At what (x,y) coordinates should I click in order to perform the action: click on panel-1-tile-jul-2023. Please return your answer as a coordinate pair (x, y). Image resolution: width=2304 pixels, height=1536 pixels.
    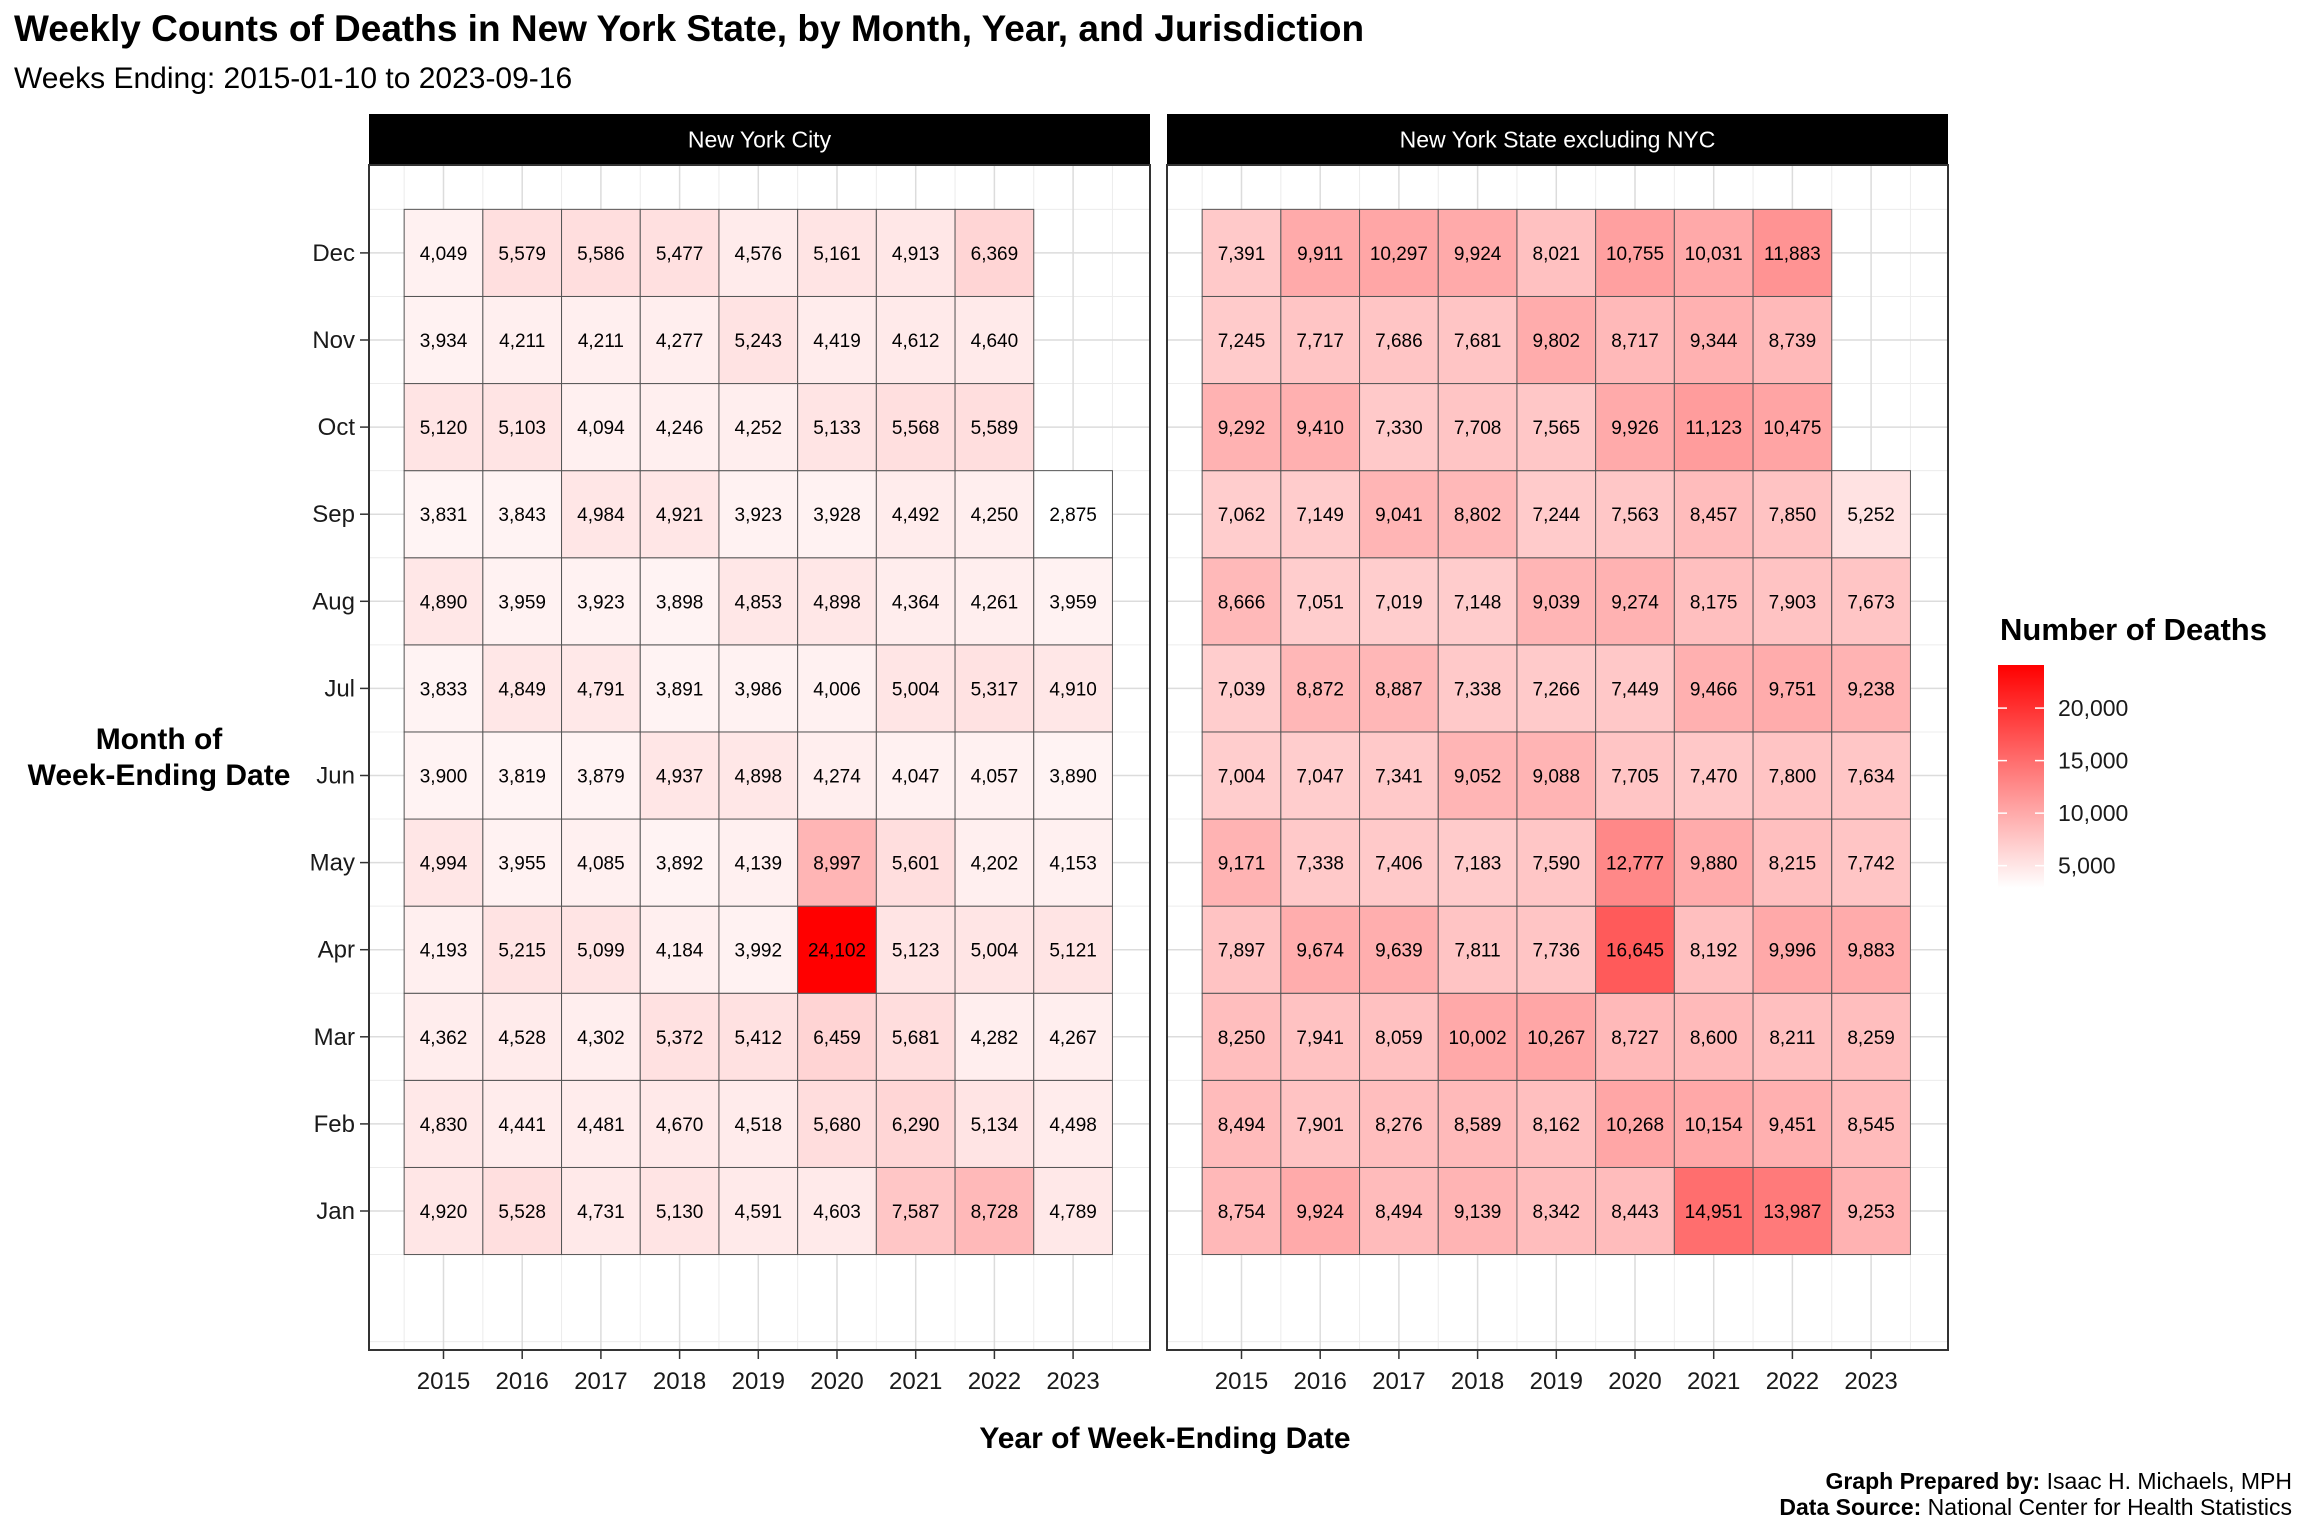
    Looking at the image, I should click on (1073, 688).